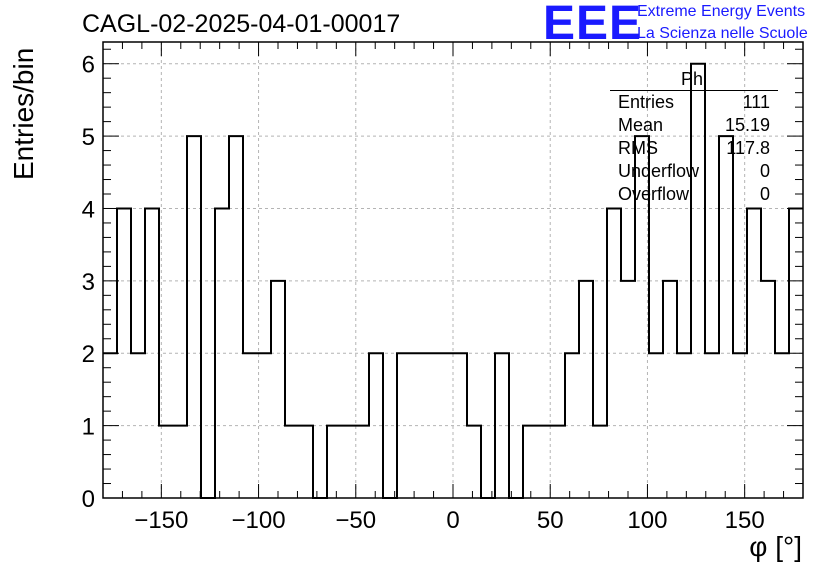 The height and width of the screenshot is (572, 836). I want to click on stats-row-underflow: Underflow 0, so click(694, 172).